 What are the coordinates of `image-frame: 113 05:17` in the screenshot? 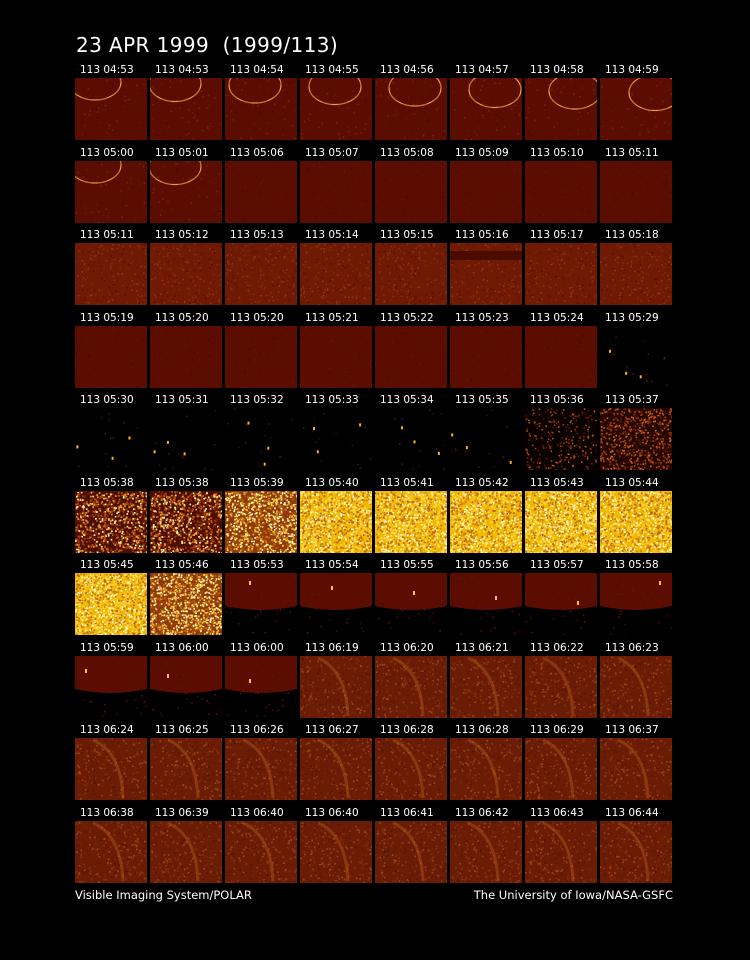 It's located at (561, 270).